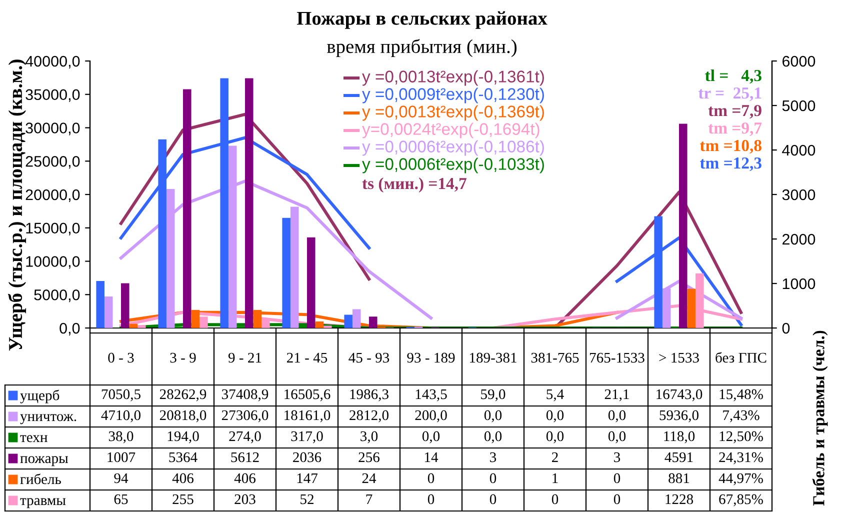 Image resolution: width=844 pixels, height=514 pixels. Describe the element at coordinates (431, 395) in the screenshot. I see `data-label: 143,5` at that location.